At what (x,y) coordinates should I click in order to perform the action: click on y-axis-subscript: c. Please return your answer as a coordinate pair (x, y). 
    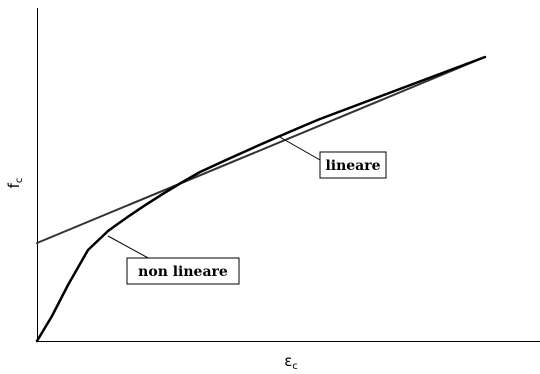
    Looking at the image, I should click on (19, 181).